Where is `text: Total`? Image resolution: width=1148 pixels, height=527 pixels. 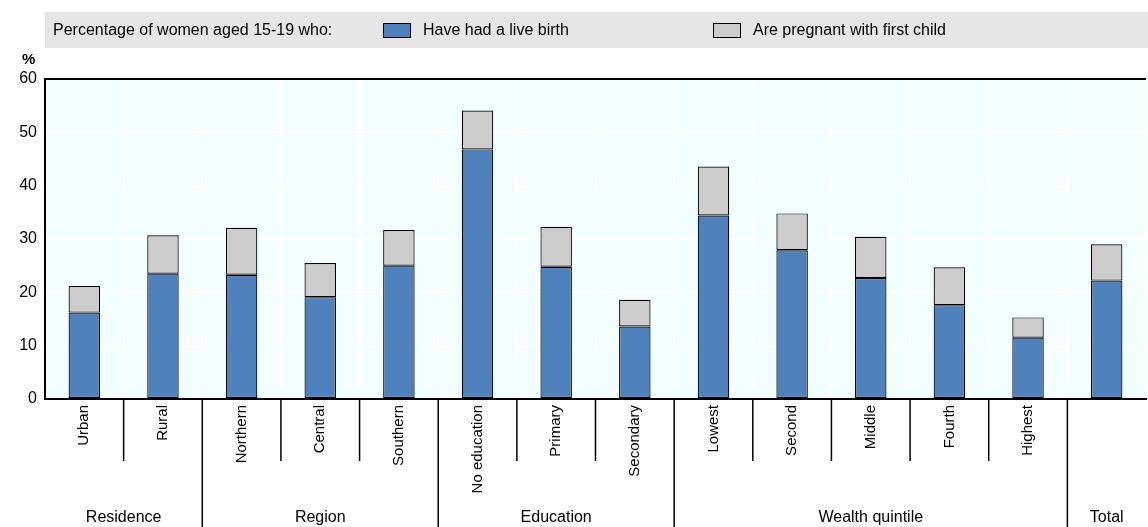 text: Total is located at coordinates (1106, 517).